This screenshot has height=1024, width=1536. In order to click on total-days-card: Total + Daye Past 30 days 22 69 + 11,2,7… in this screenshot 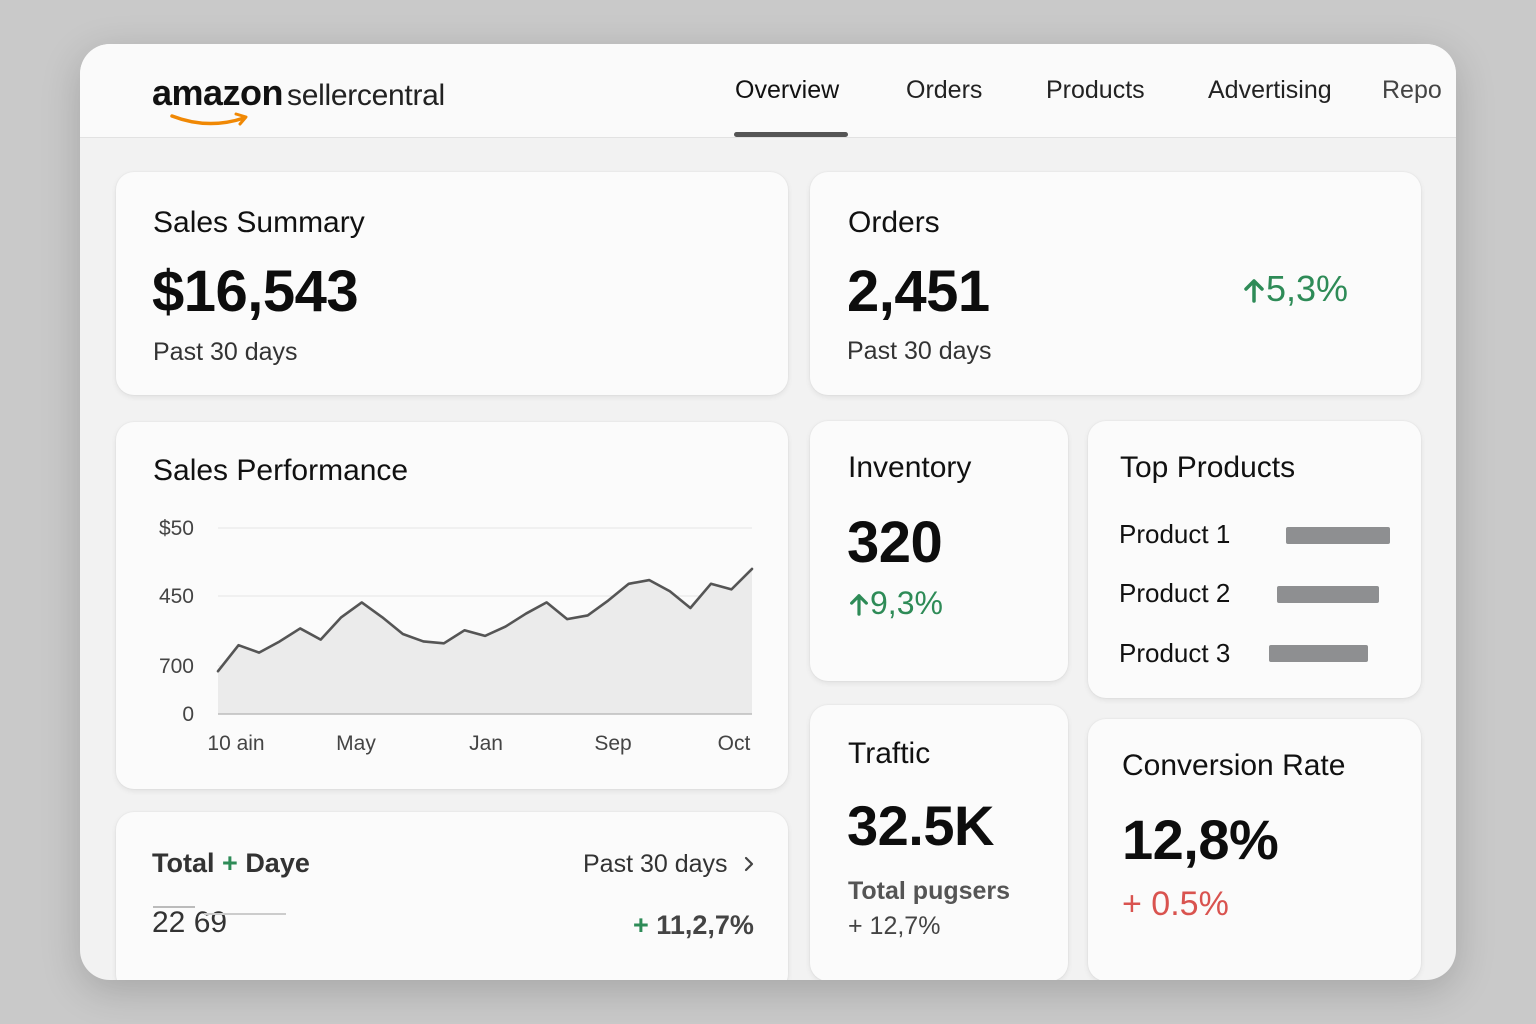, I will do `click(452, 896)`.